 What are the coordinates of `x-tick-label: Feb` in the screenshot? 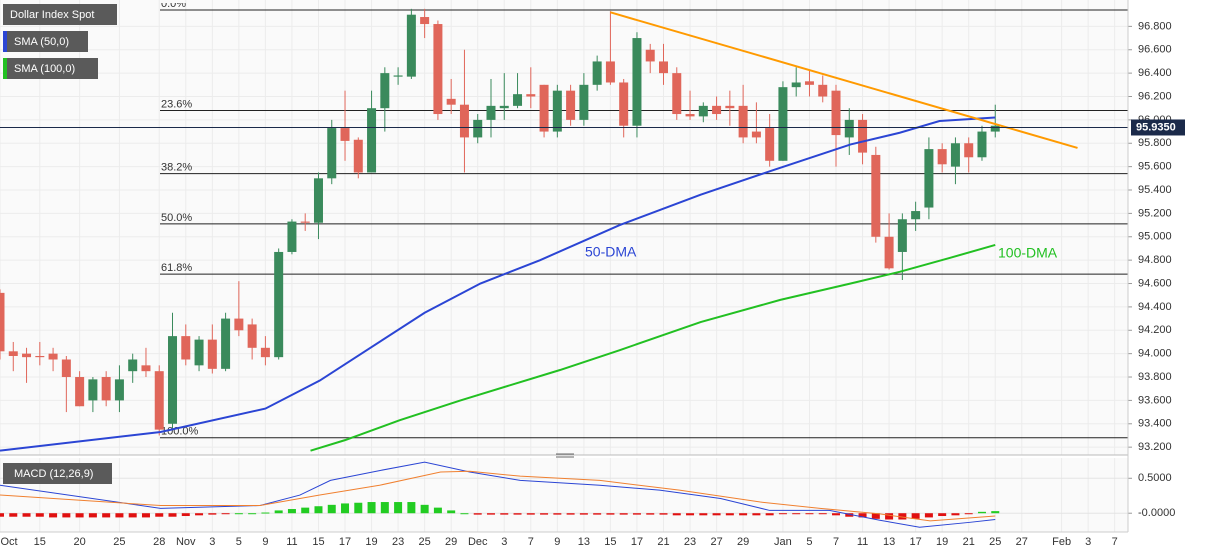 It's located at (1061, 542).